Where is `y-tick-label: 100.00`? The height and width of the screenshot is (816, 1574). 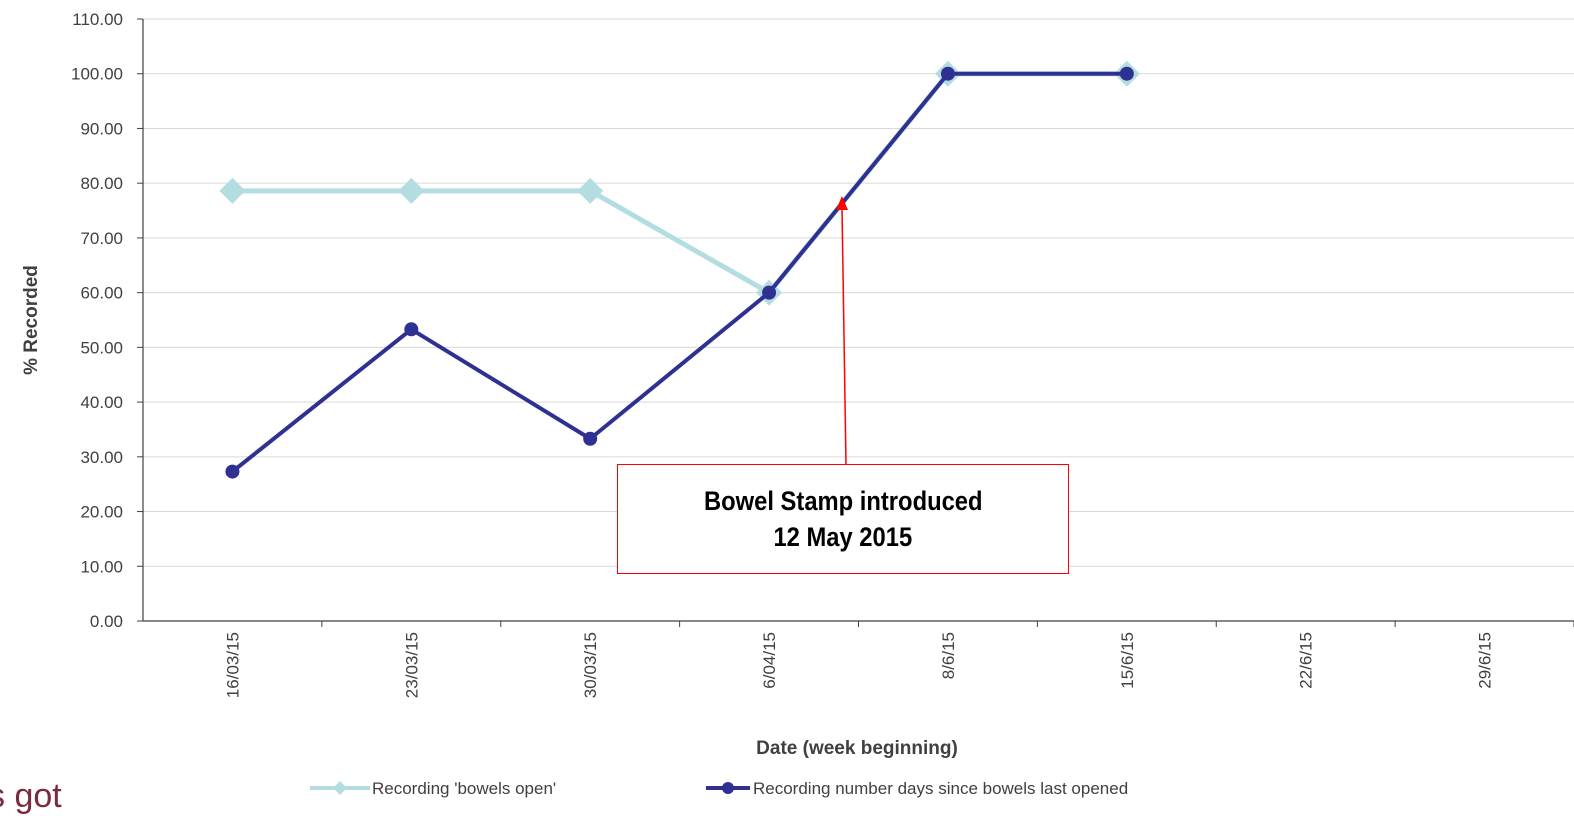
y-tick-label: 100.00 is located at coordinates (97, 74).